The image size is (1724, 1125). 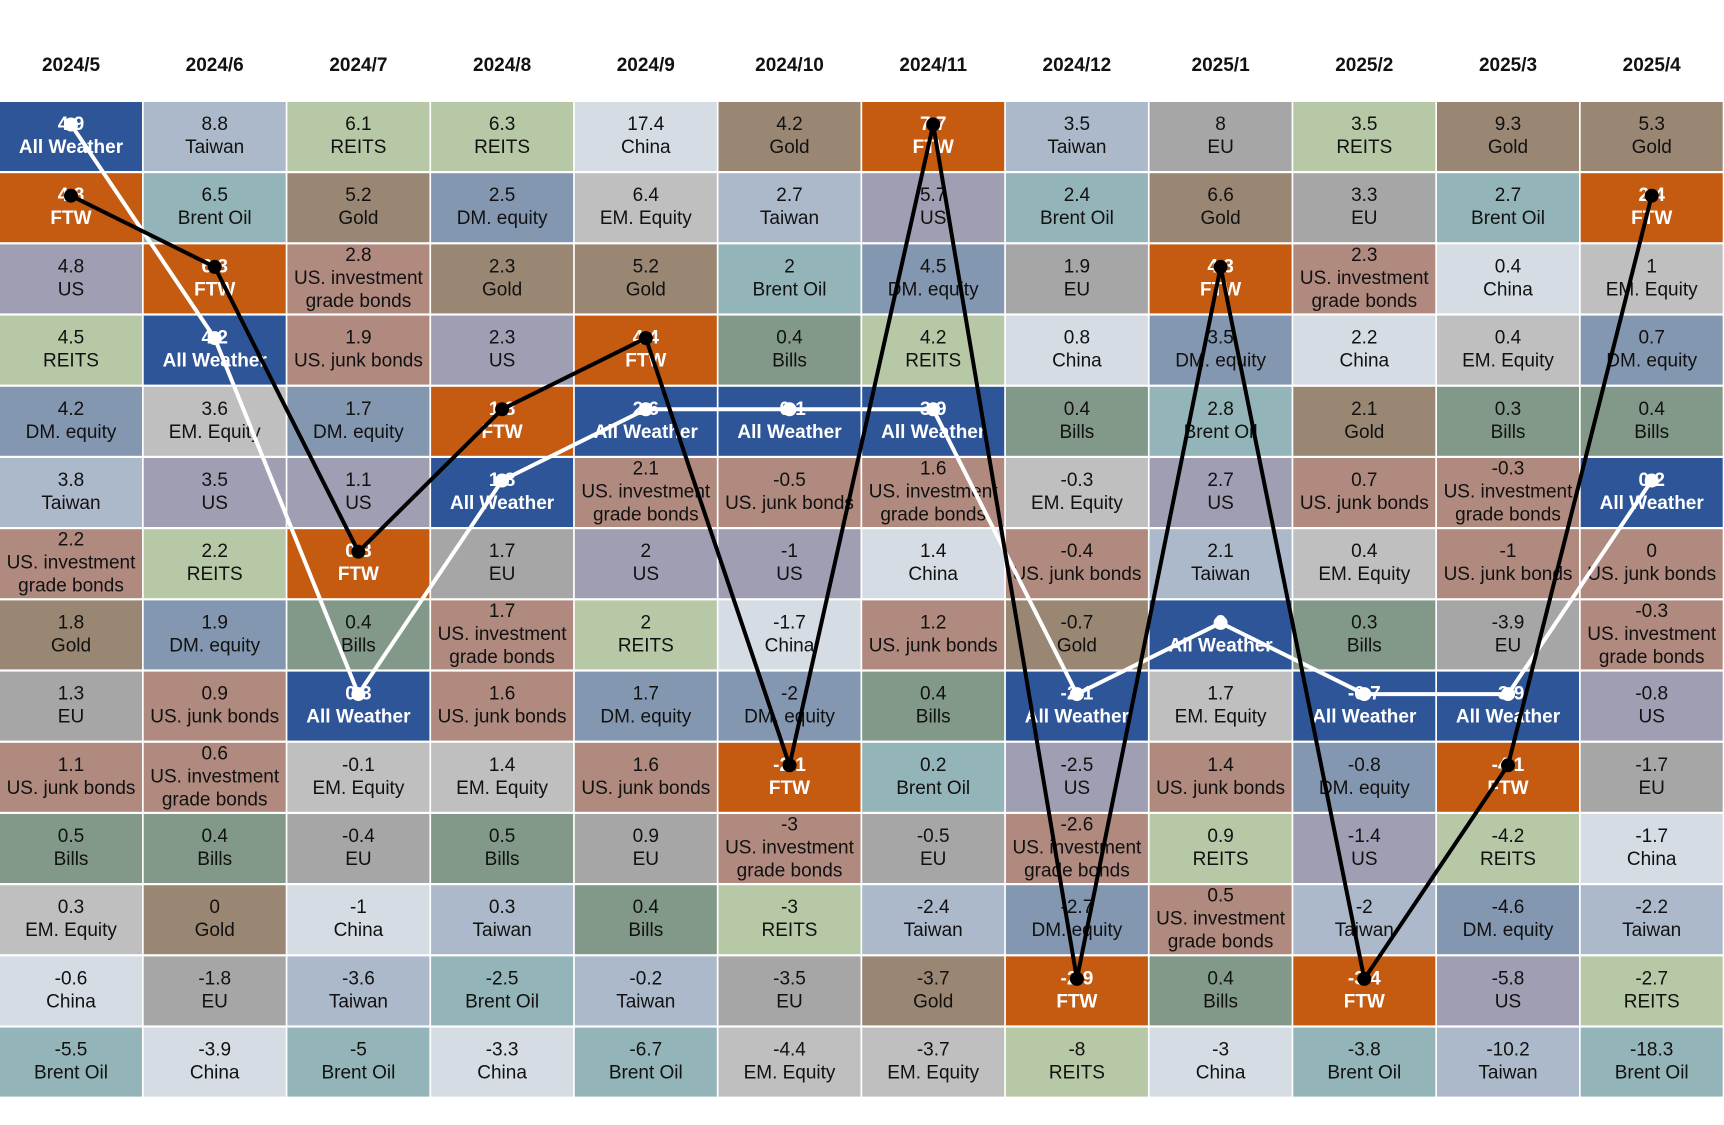 What do you see at coordinates (933, 279) in the screenshot?
I see `cell-2024-11-dm-equity: 4.5DM. equity` at bounding box center [933, 279].